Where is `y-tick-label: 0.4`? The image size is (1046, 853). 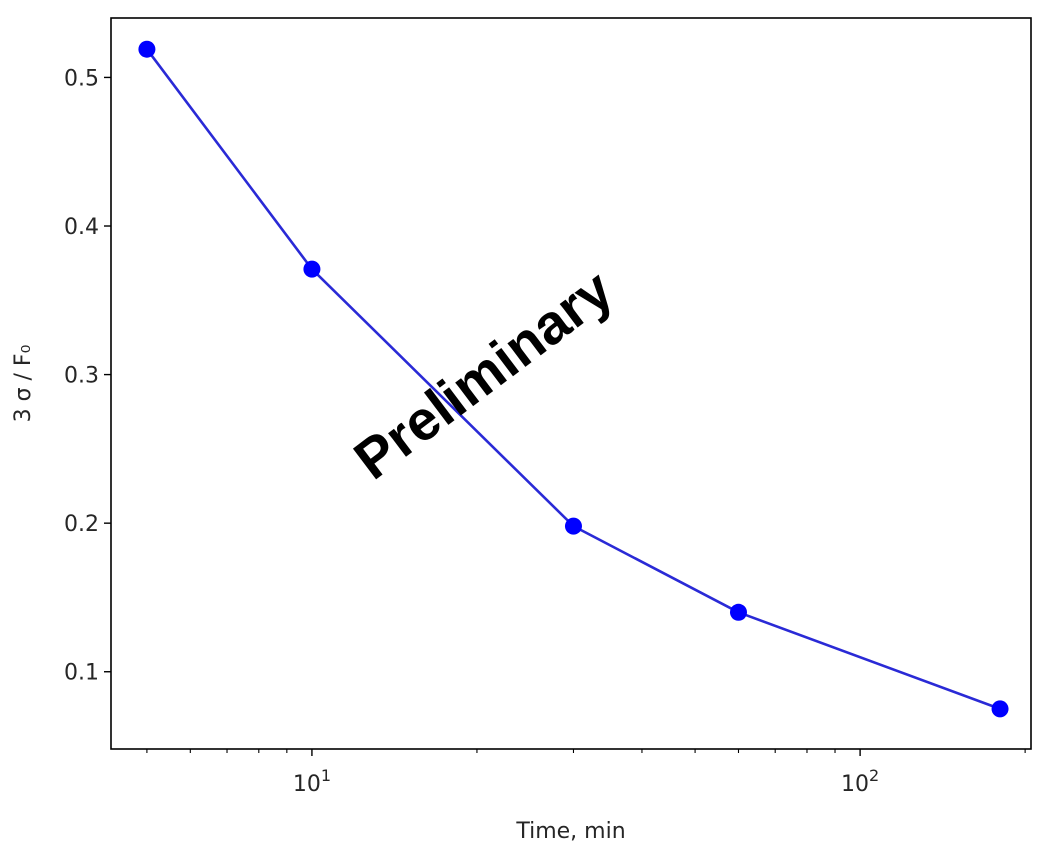 y-tick-label: 0.4 is located at coordinates (81, 227).